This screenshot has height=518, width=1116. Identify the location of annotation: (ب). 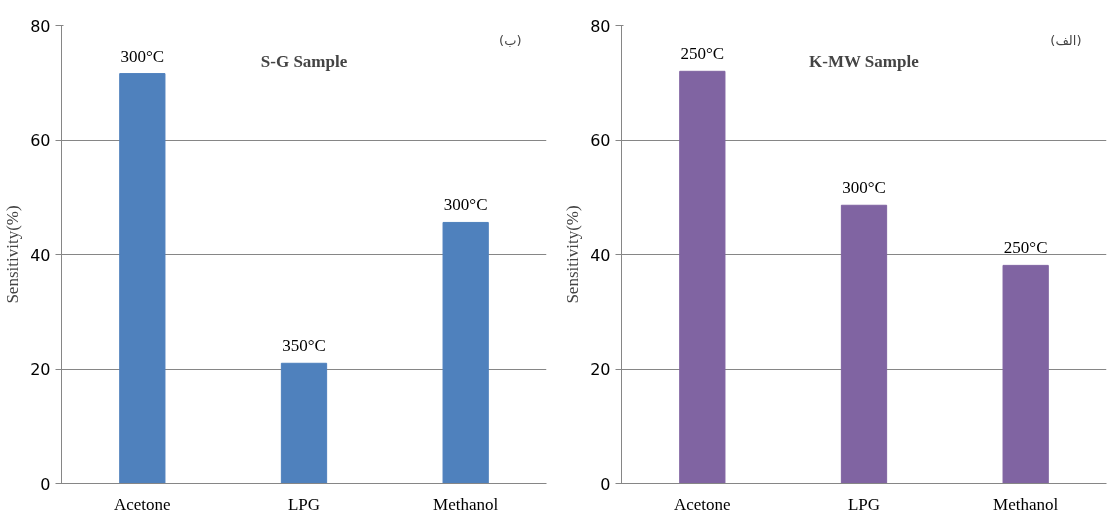
(510, 40).